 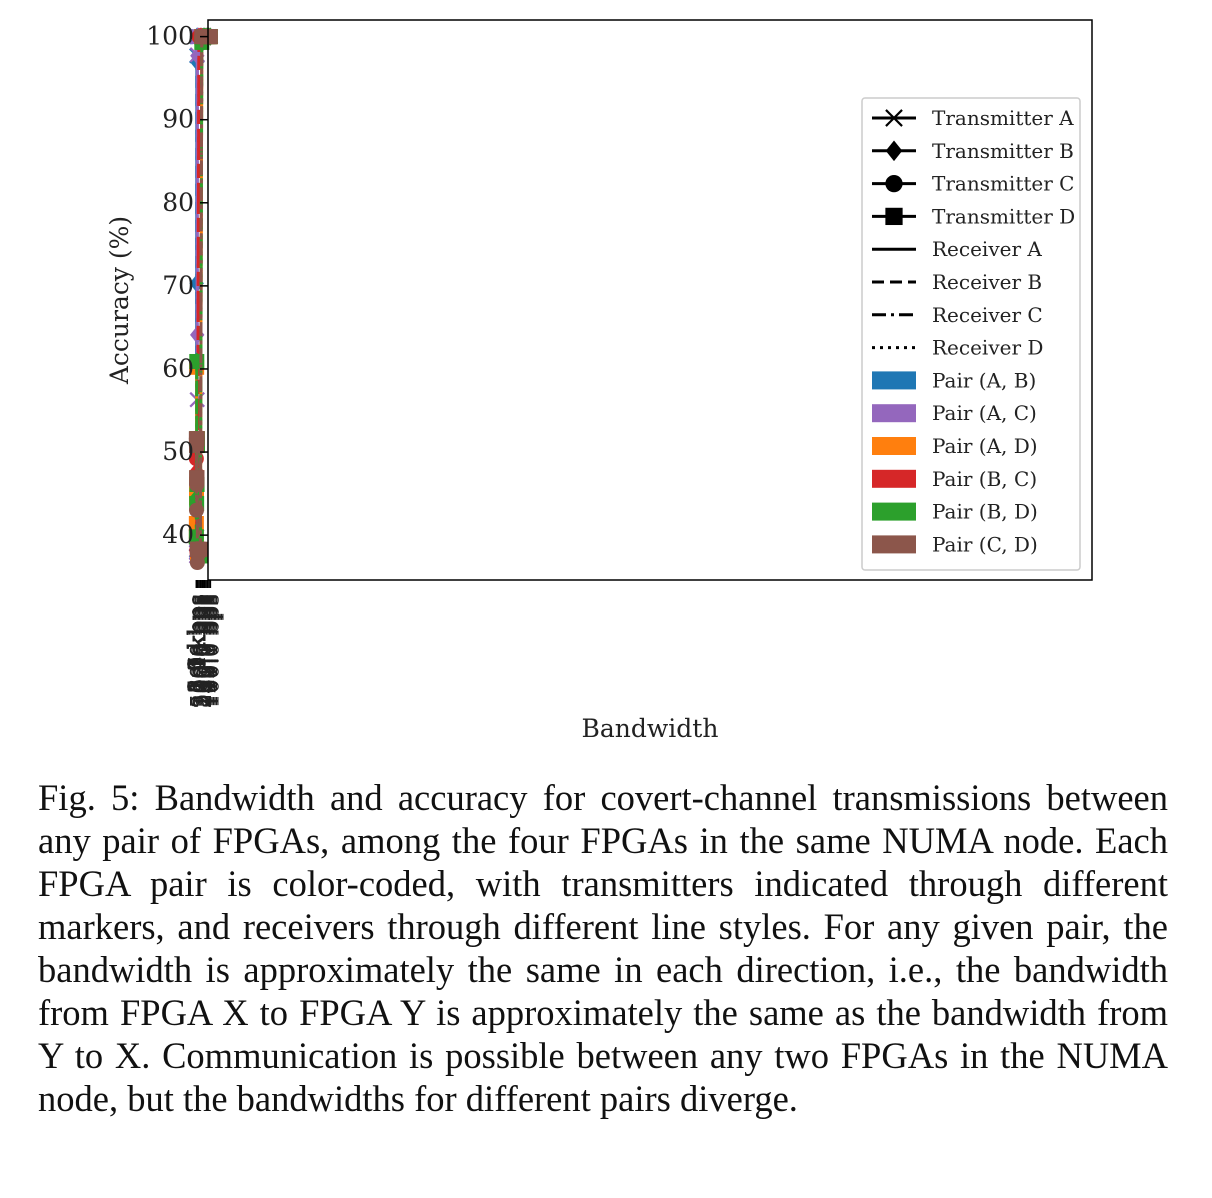 I want to click on legend-label: Receiver B, so click(x=987, y=282).